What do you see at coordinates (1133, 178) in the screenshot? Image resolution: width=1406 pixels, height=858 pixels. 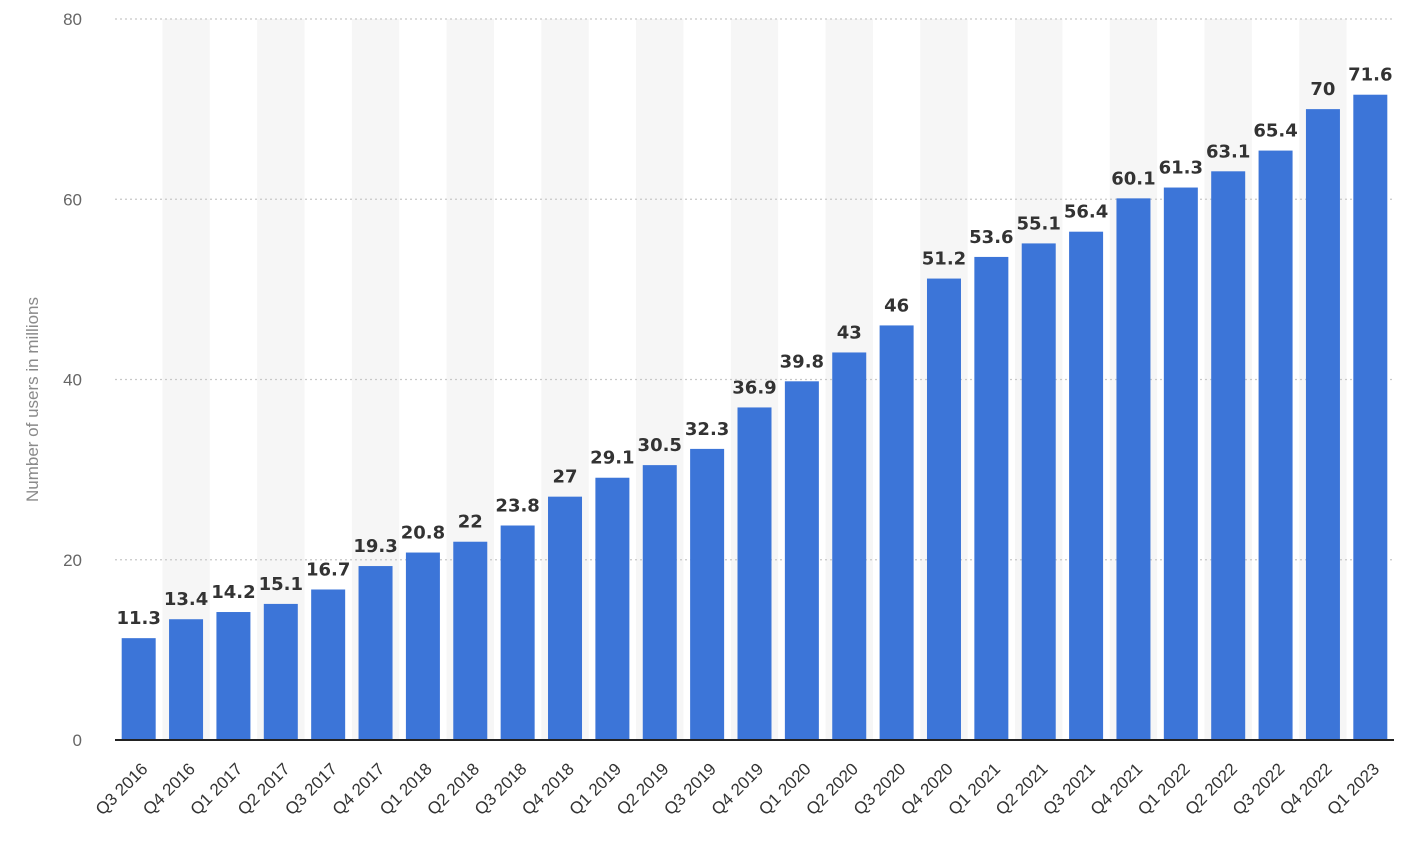 I see `data-label: 60.1` at bounding box center [1133, 178].